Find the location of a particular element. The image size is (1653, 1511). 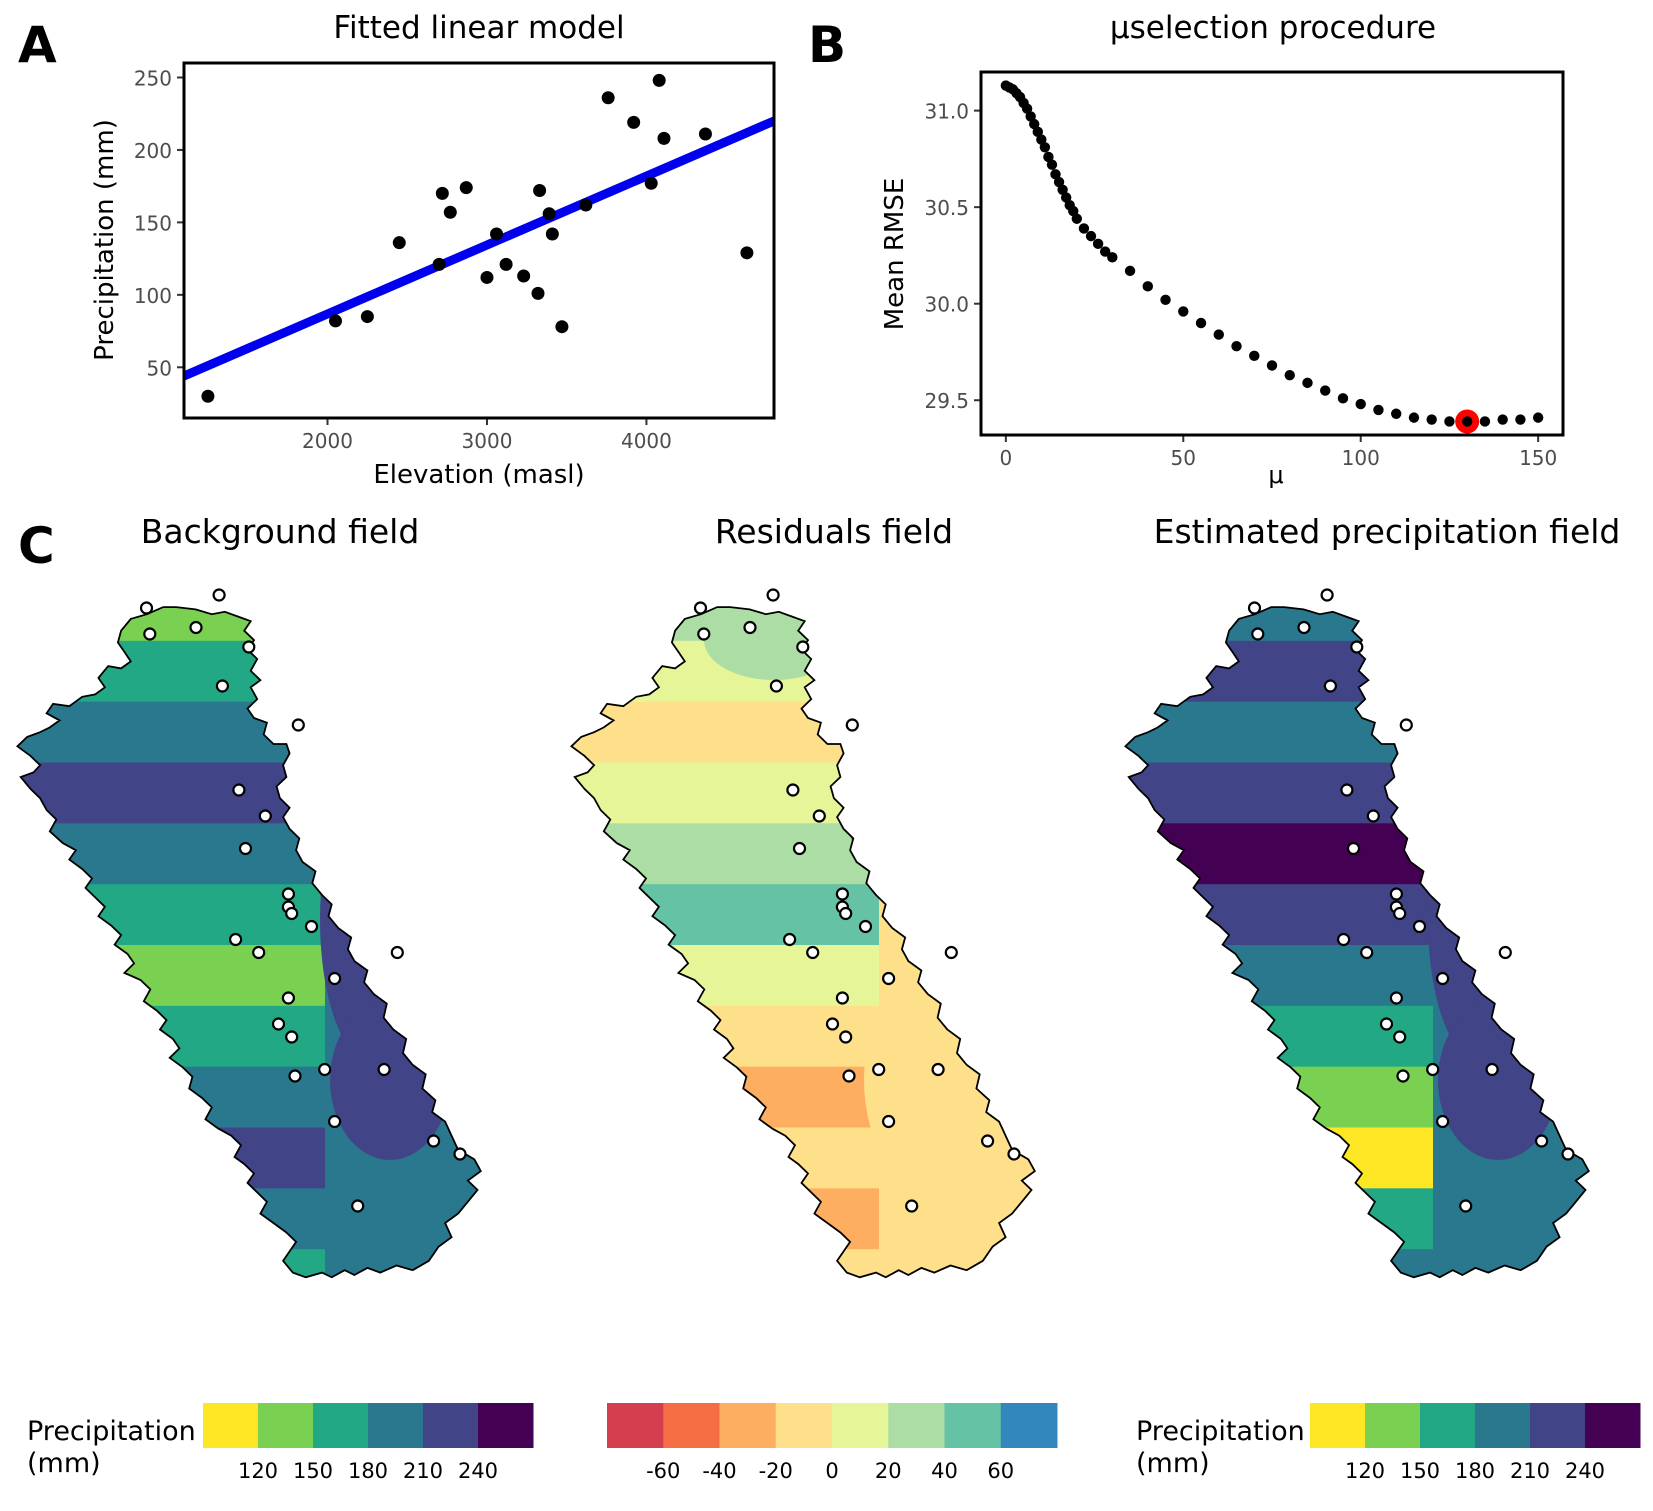

legend-label: -60 is located at coordinates (663, 1471).